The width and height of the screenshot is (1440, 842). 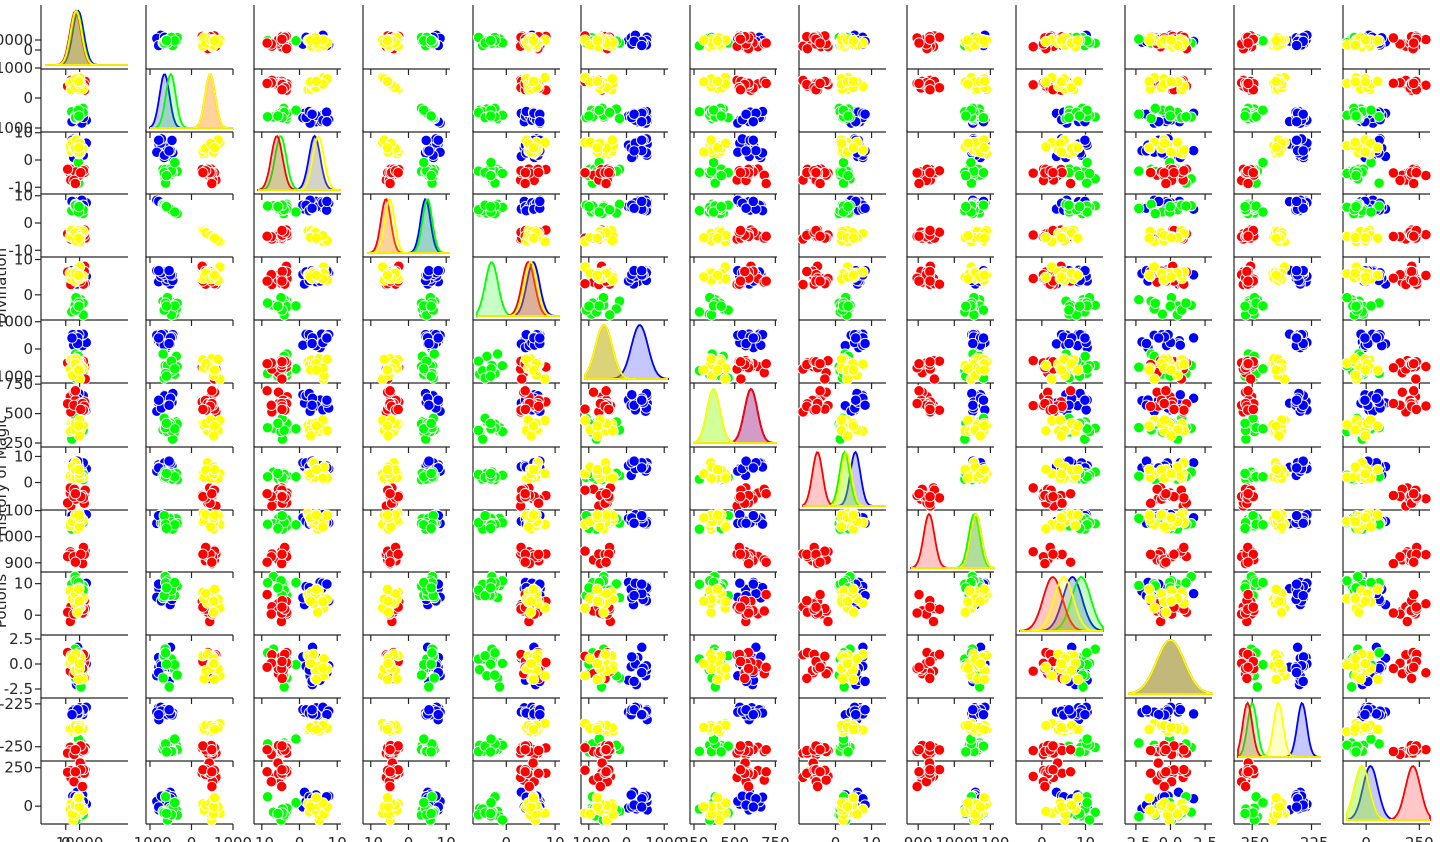 What do you see at coordinates (28, 98) in the screenshot?
I see `y-tick-label: 0` at bounding box center [28, 98].